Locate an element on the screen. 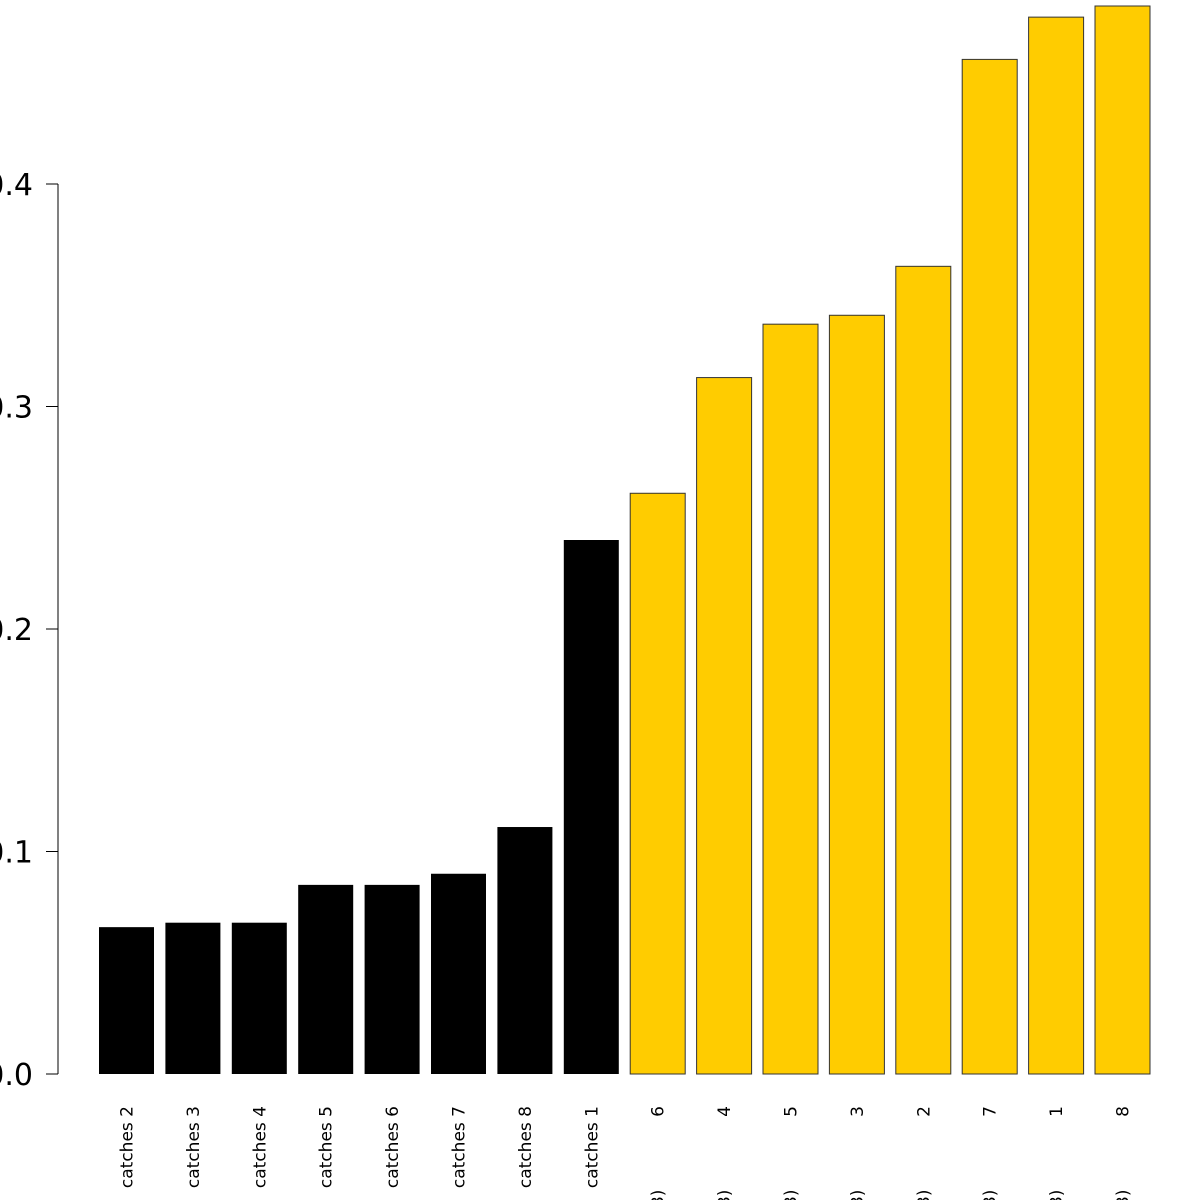  y-axis: 0.0 0.1 0.2 0.3 0.4 is located at coordinates (29, 630).